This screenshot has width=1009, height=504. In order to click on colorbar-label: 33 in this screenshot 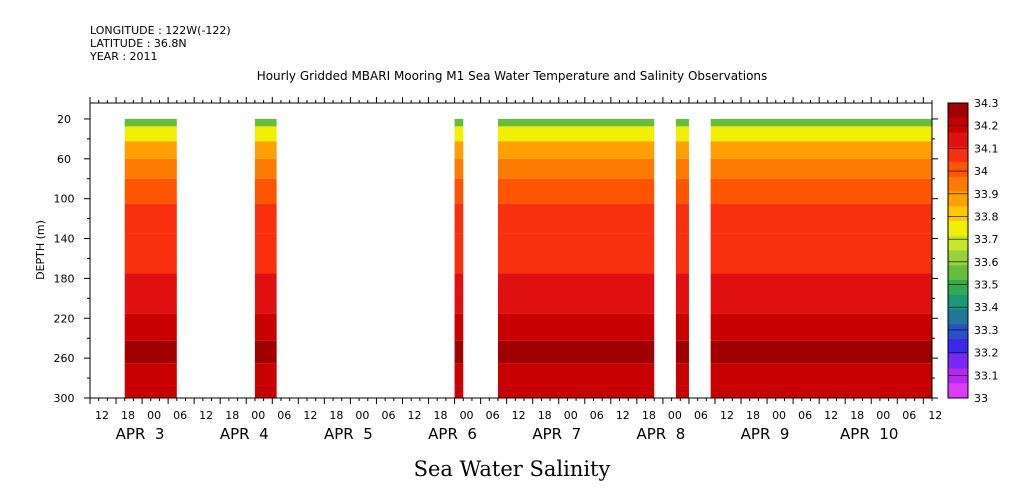, I will do `click(981, 398)`.